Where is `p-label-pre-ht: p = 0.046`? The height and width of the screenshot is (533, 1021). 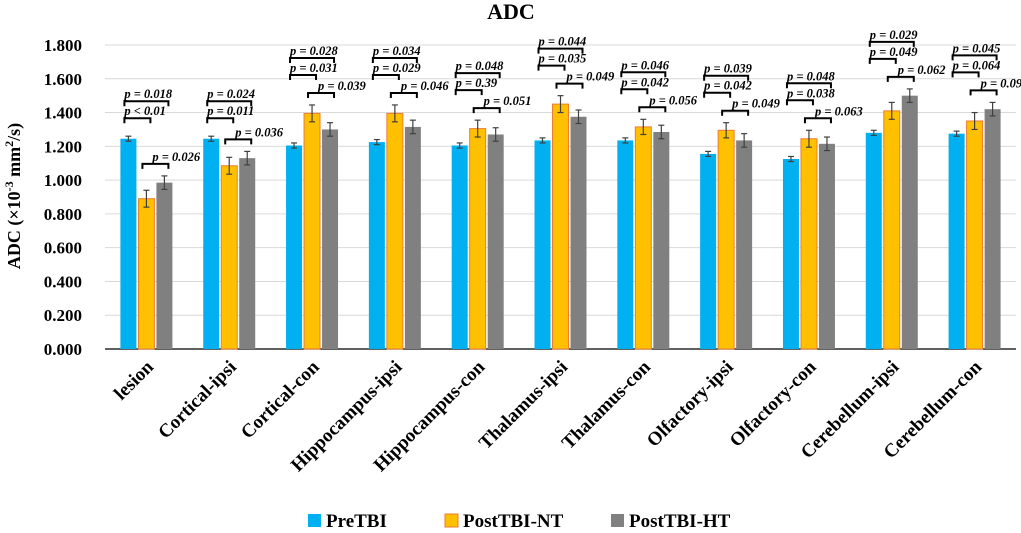
p-label-pre-ht: p = 0.046 is located at coordinates (644, 65).